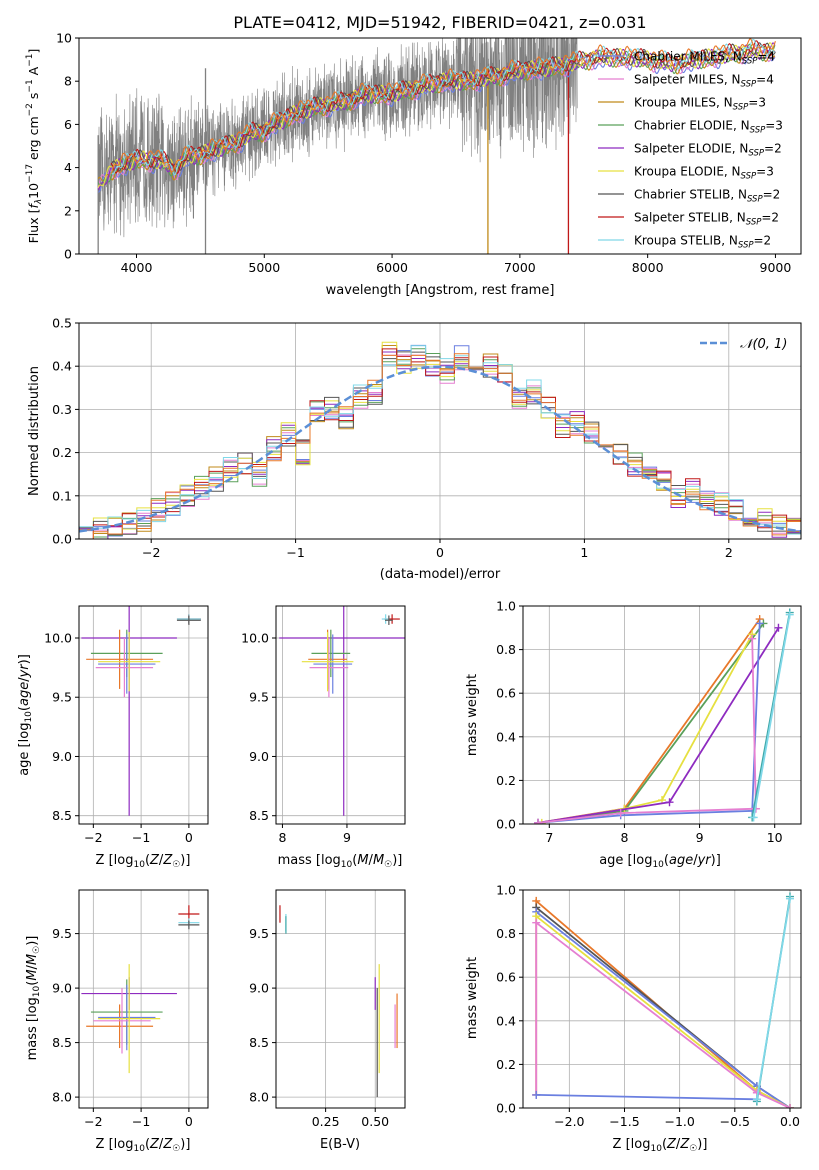  Describe the element at coordinates (189, 837) in the screenshot. I see `age_vs_Z-xtick-label: 0` at that location.